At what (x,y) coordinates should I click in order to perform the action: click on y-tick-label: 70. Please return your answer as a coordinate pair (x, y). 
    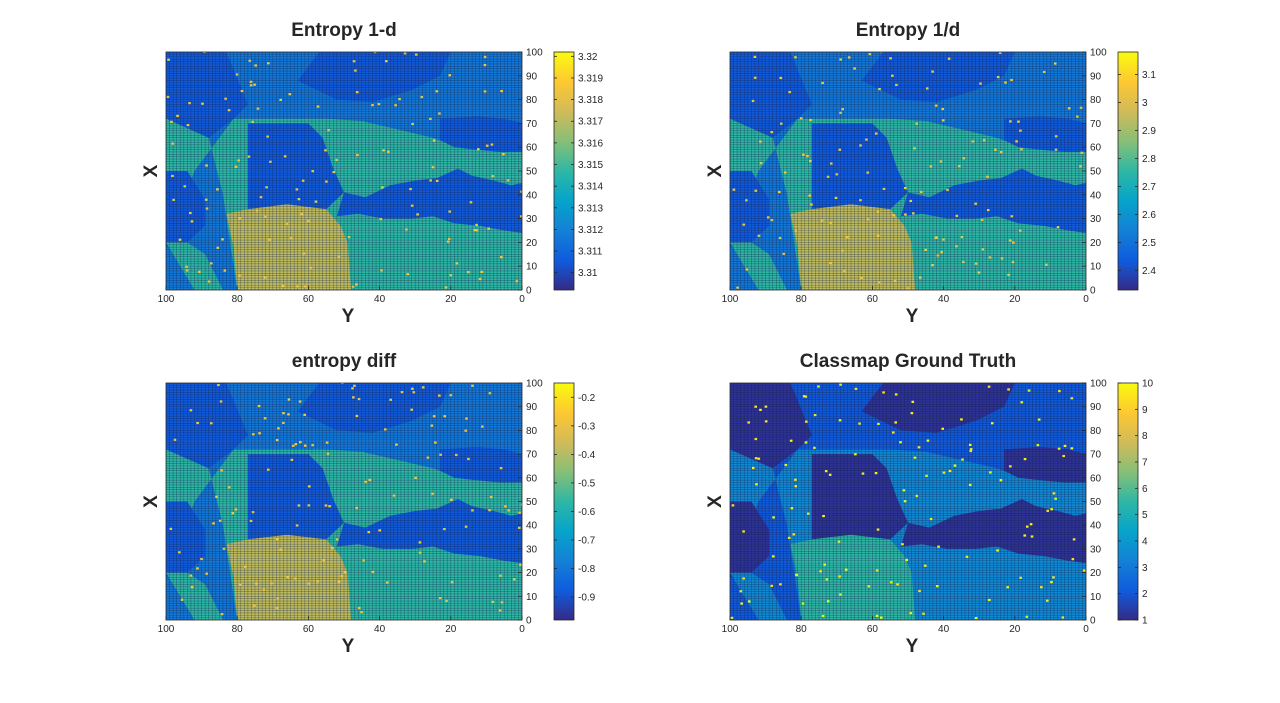
    Looking at the image, I should click on (532, 124).